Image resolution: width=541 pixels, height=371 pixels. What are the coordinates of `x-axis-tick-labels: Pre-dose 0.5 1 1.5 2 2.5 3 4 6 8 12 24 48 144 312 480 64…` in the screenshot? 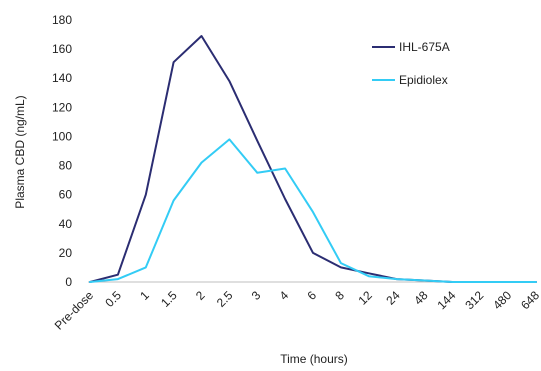 It's located at (296, 310).